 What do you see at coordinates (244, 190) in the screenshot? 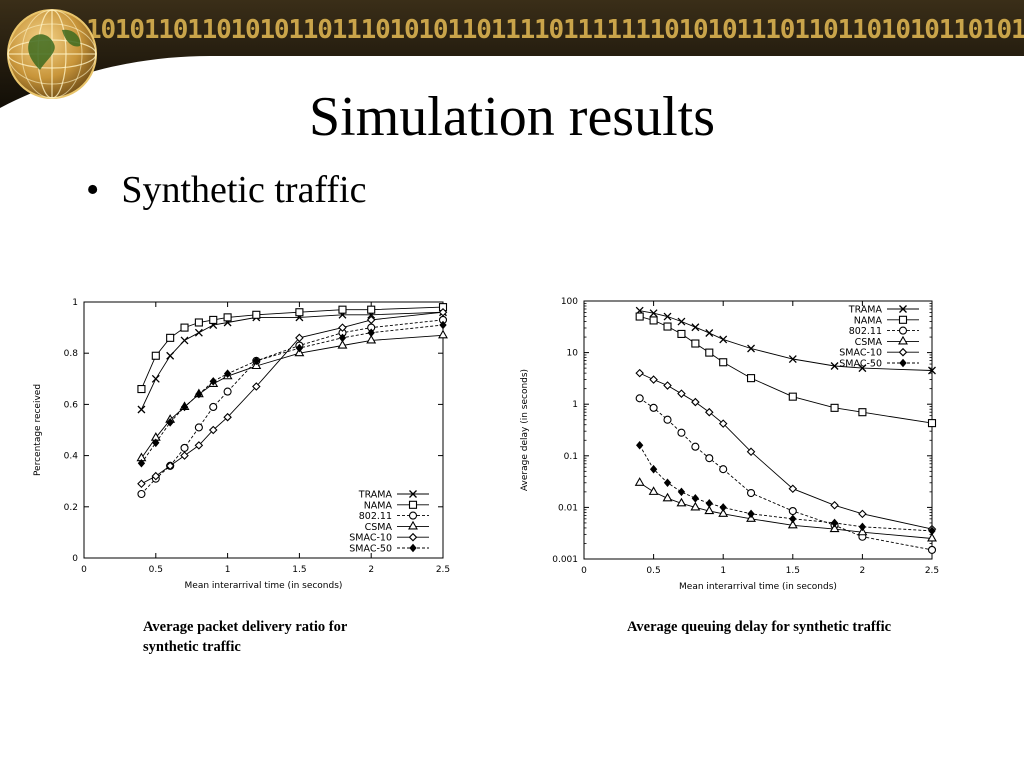
I see `bullet-text: Synthetic traffic` at bounding box center [244, 190].